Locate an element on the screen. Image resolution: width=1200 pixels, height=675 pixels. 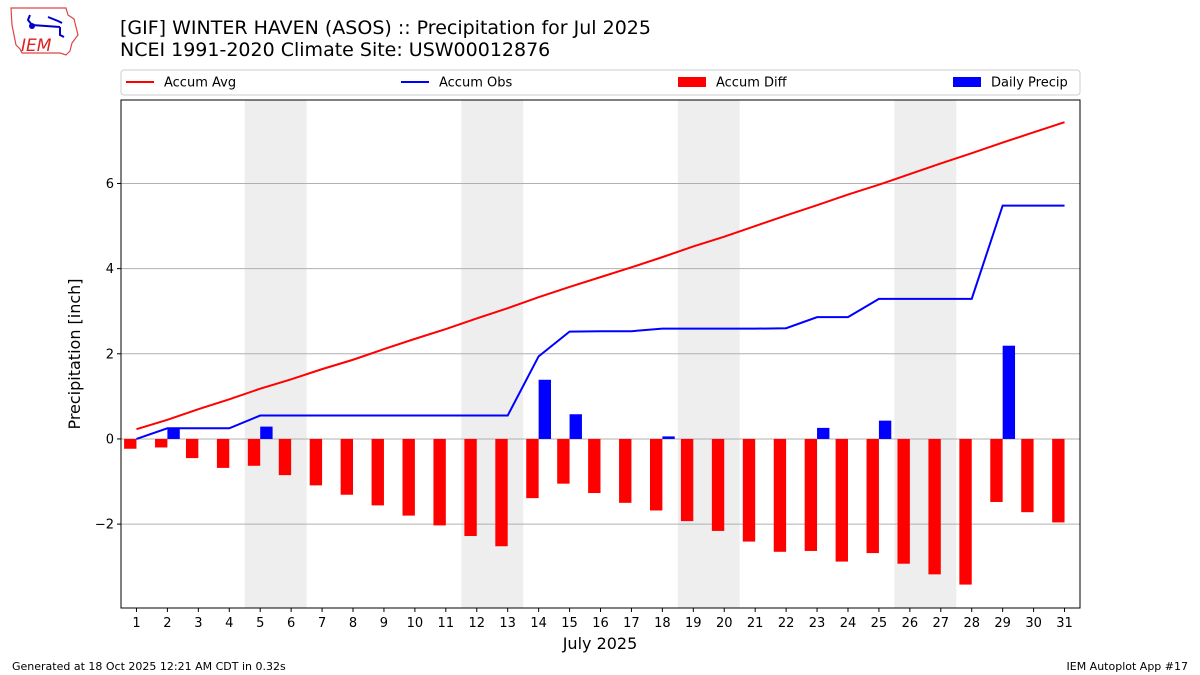
x-tick-label: 25 is located at coordinates (879, 623).